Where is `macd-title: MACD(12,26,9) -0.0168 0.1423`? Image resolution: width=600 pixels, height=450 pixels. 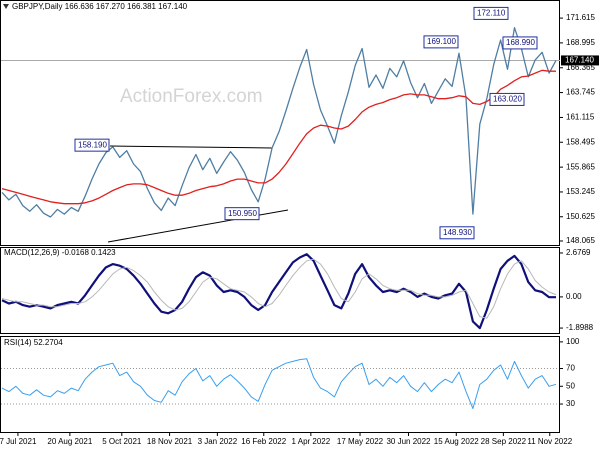
macd-title: MACD(12,26,9) -0.0168 0.1423 is located at coordinates (60, 252).